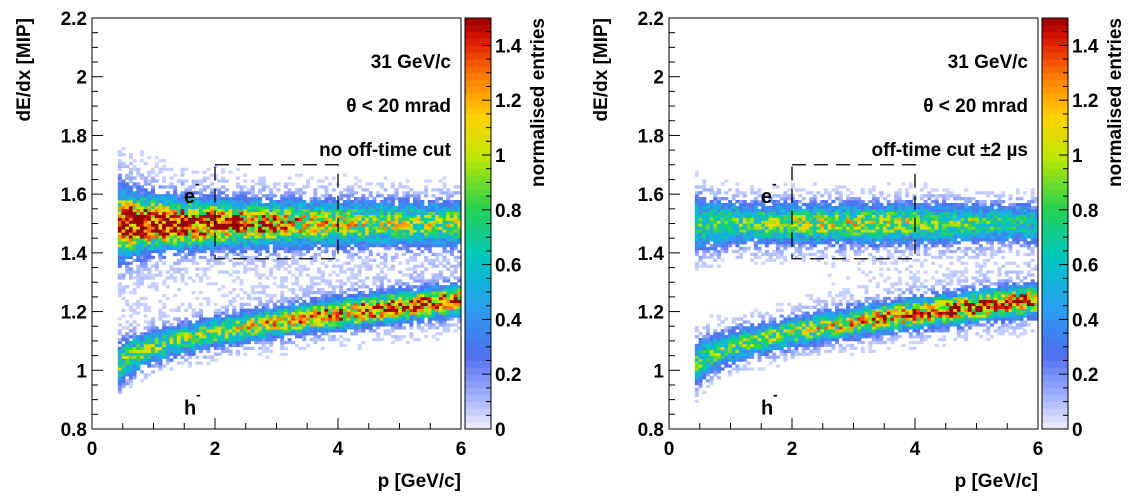  What do you see at coordinates (478, 137) in the screenshot?
I see `colorbar-segment` at bounding box center [478, 137].